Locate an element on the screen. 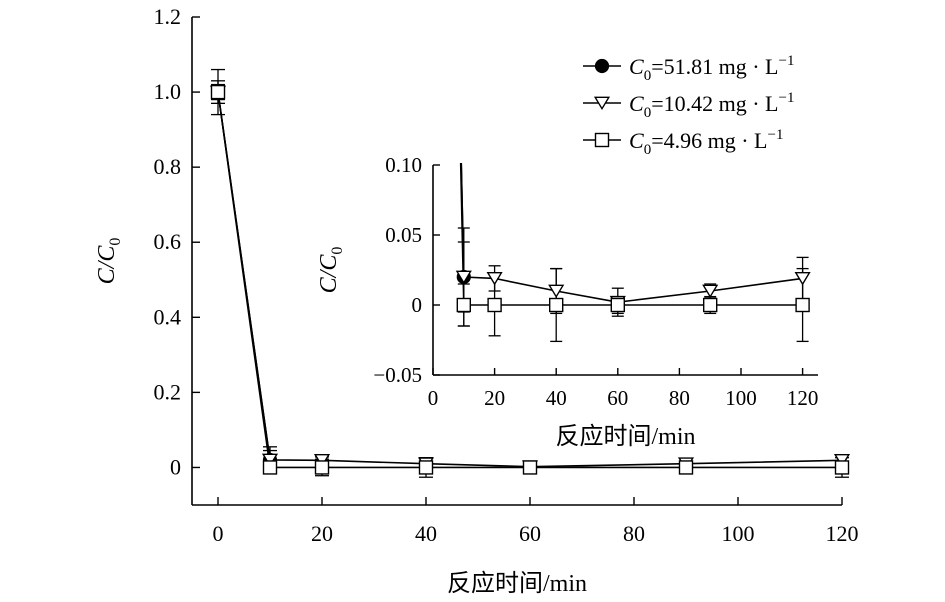  main-x-tick-label: 100 is located at coordinates (738, 533).